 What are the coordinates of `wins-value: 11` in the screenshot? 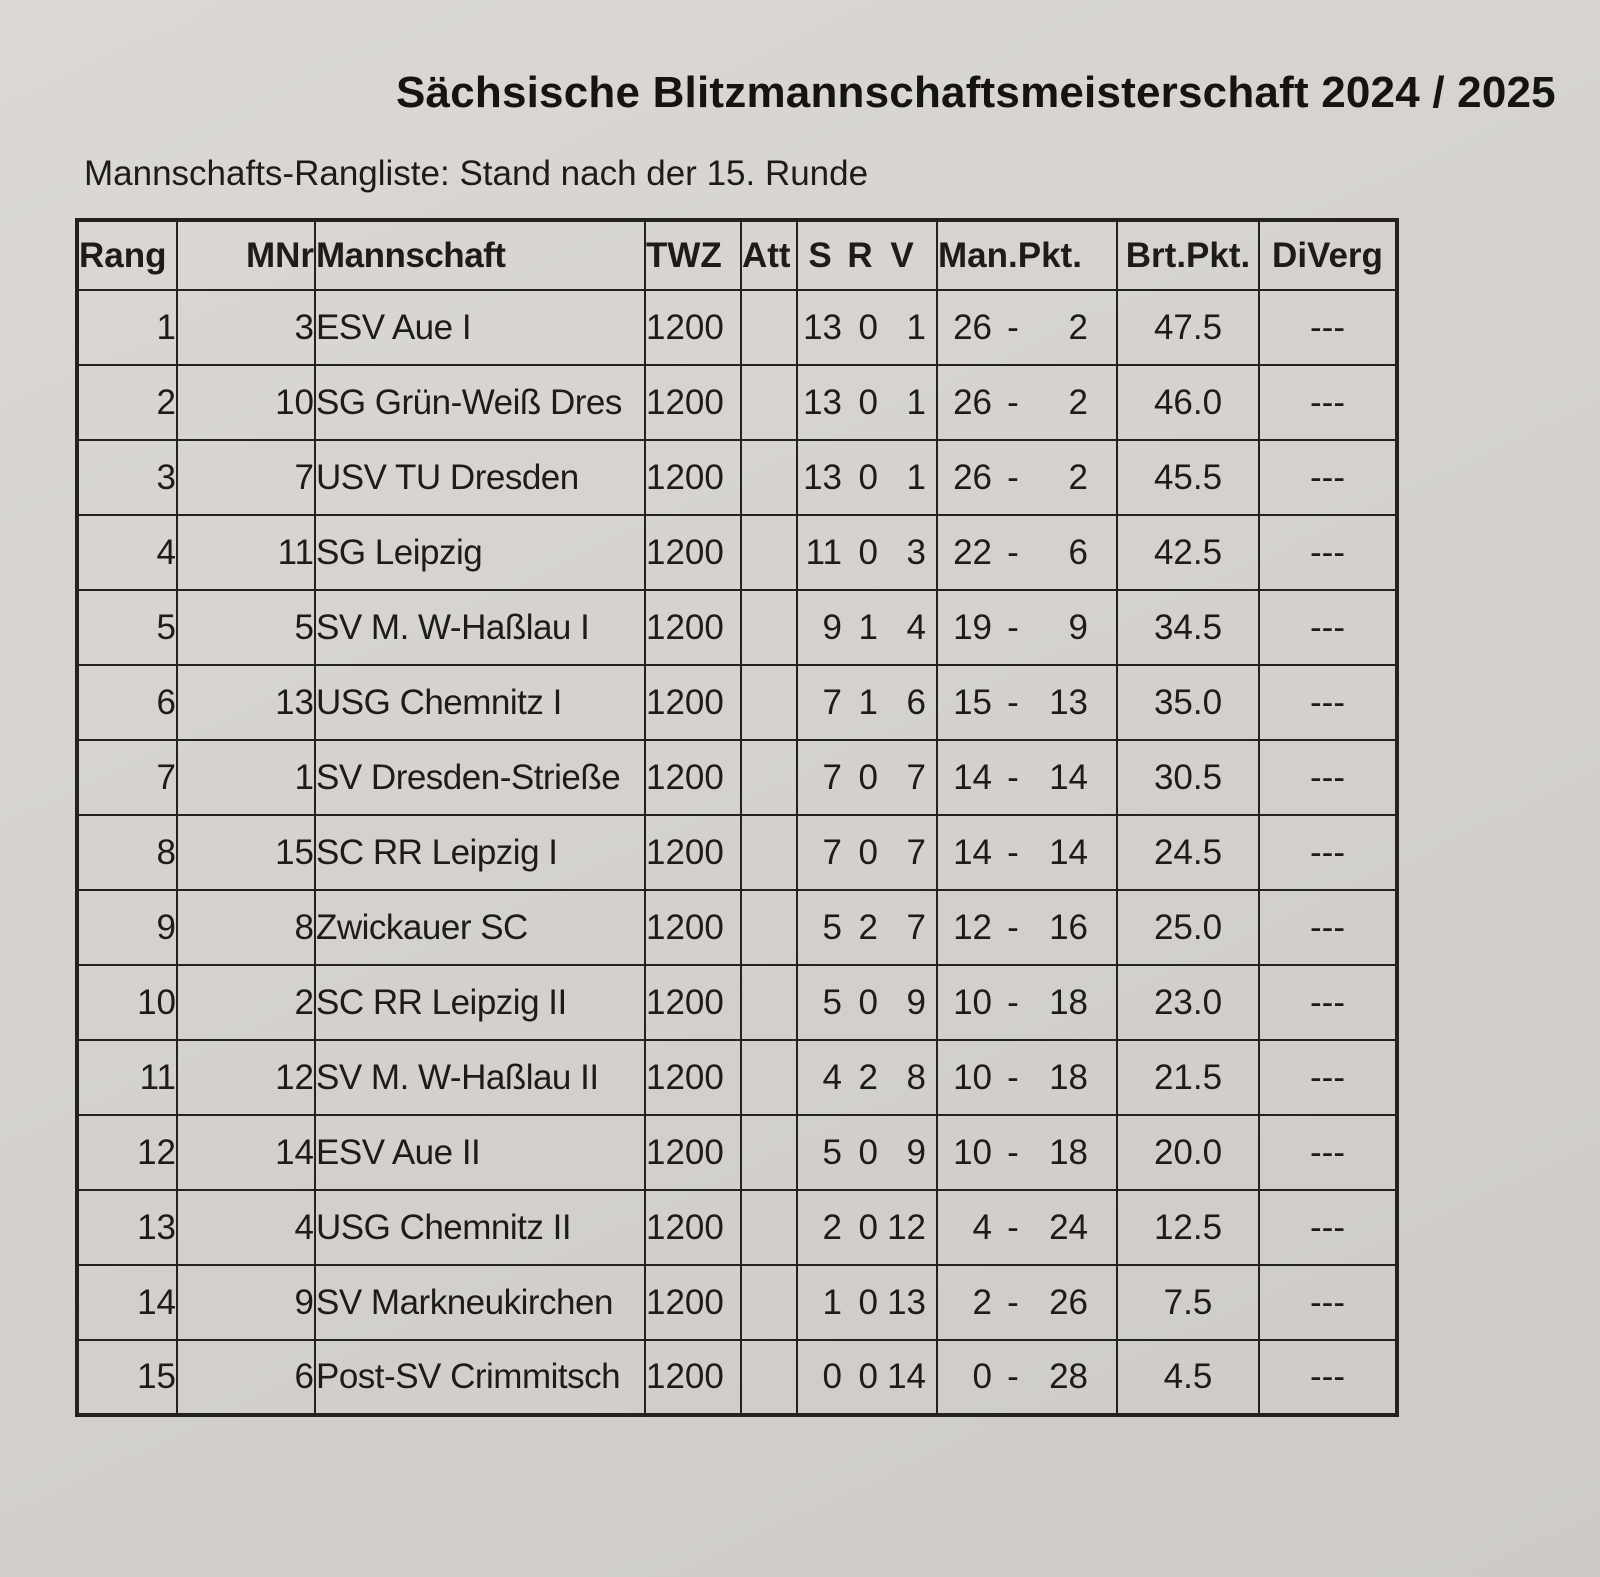 It's located at (823, 552).